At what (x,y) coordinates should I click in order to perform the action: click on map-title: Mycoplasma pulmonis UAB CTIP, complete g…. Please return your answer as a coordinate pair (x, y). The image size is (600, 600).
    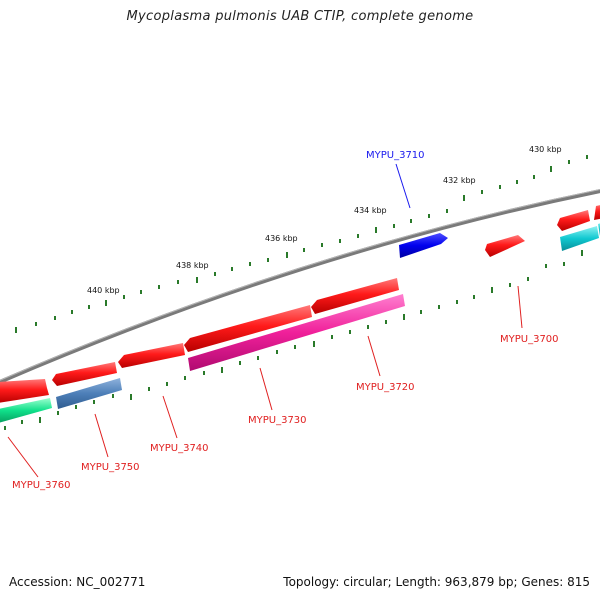
    Looking at the image, I should click on (300, 16).